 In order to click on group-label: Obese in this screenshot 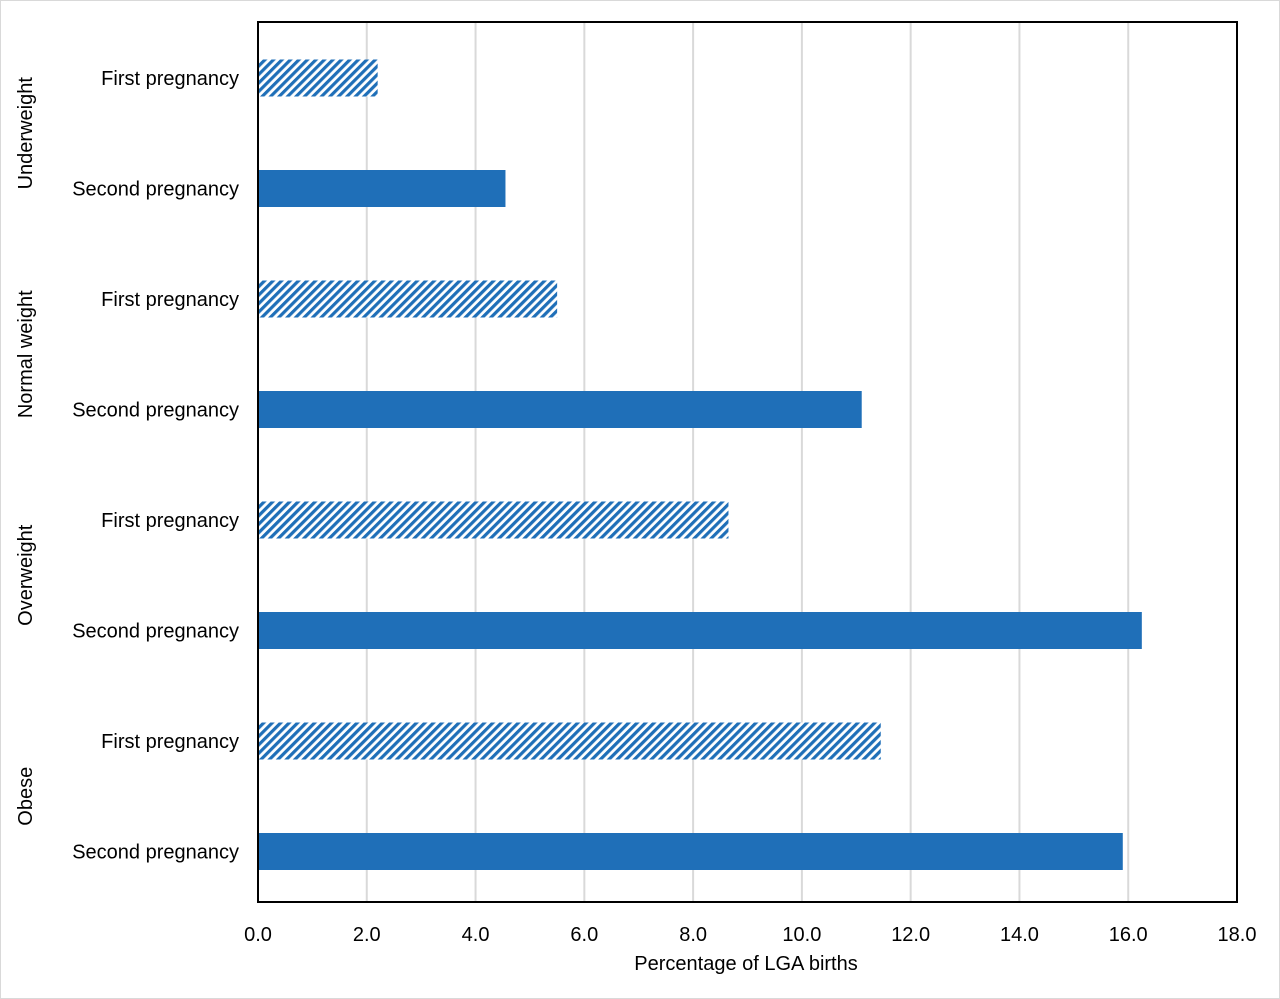, I will do `click(26, 796)`.